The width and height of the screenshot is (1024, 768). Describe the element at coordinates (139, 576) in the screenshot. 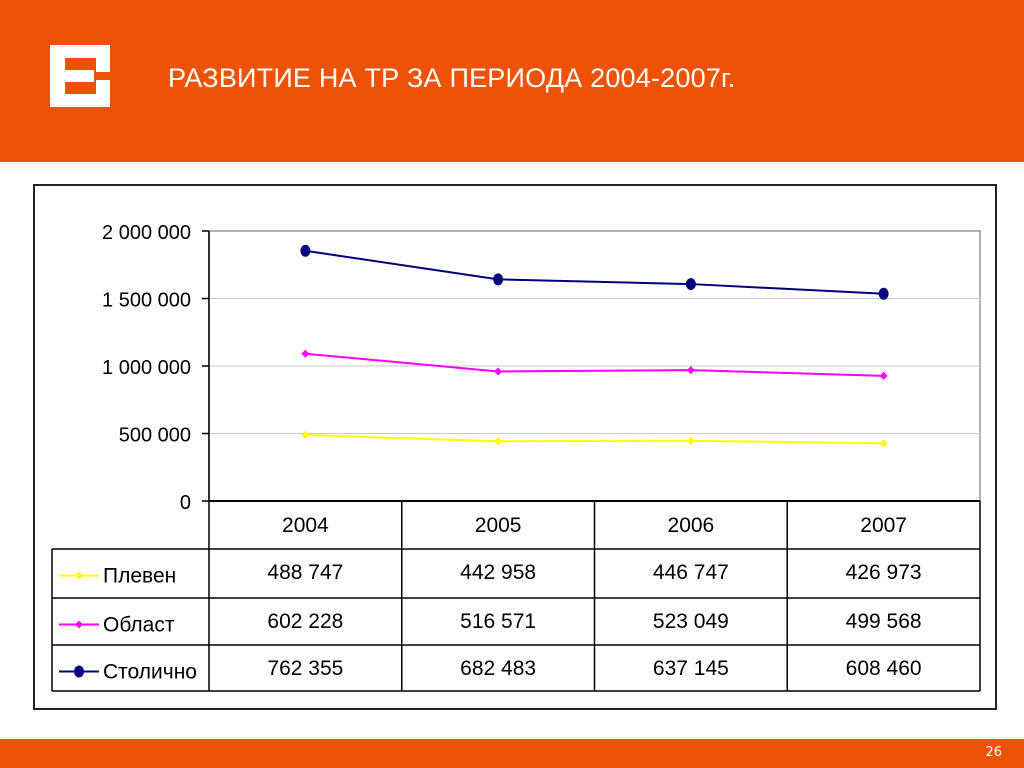

I see `legend-series-name: Плевен` at that location.